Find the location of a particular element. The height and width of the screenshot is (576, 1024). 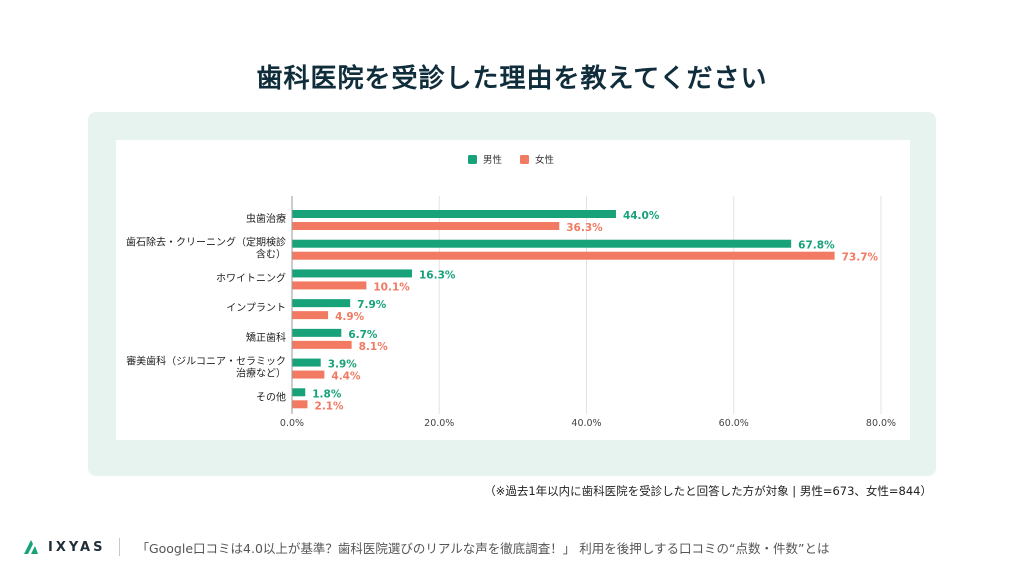

legend-label-1: 女性 is located at coordinates (545, 160).